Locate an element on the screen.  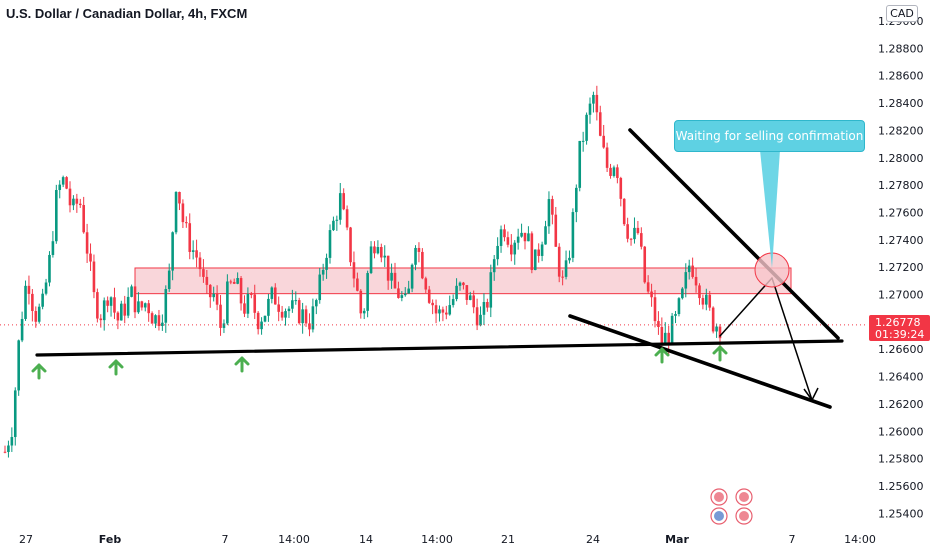
flag-icon is located at coordinates (744, 497).